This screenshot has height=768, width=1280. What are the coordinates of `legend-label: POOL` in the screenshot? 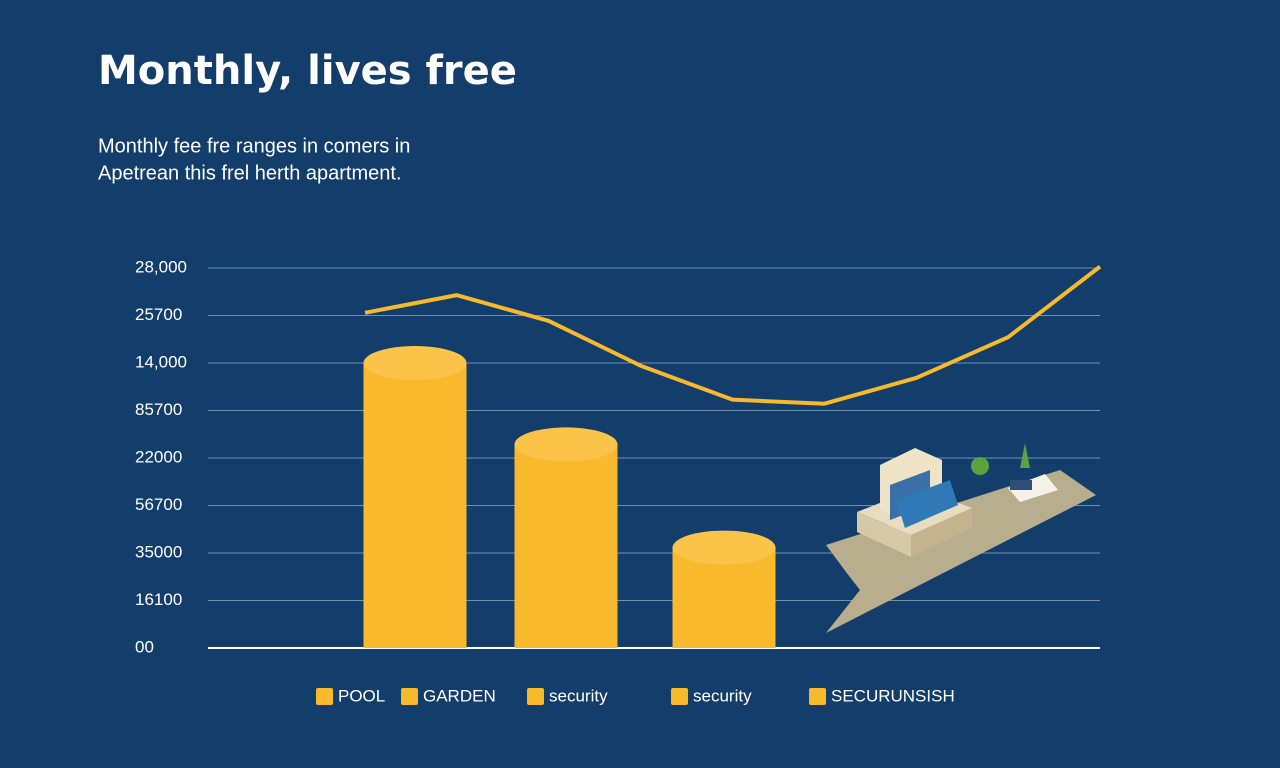 It's located at (361, 695).